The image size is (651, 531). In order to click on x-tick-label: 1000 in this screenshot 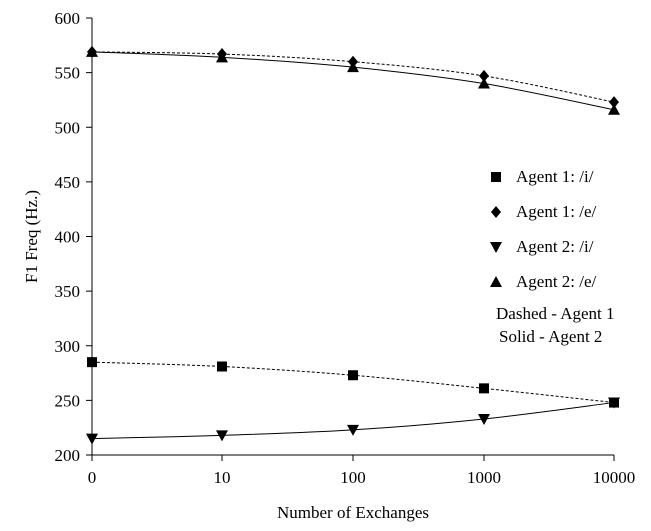, I will do `click(484, 477)`.